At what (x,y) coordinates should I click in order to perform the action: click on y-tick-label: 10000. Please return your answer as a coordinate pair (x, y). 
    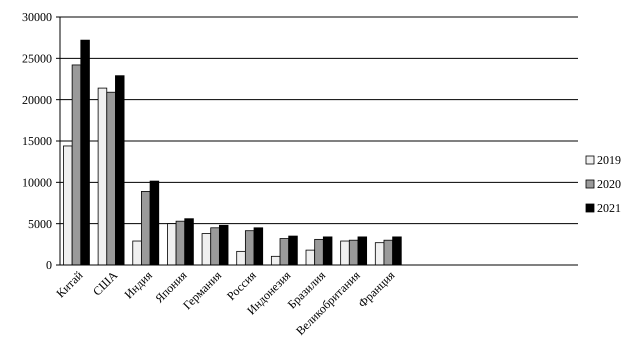
    Looking at the image, I should click on (37, 183).